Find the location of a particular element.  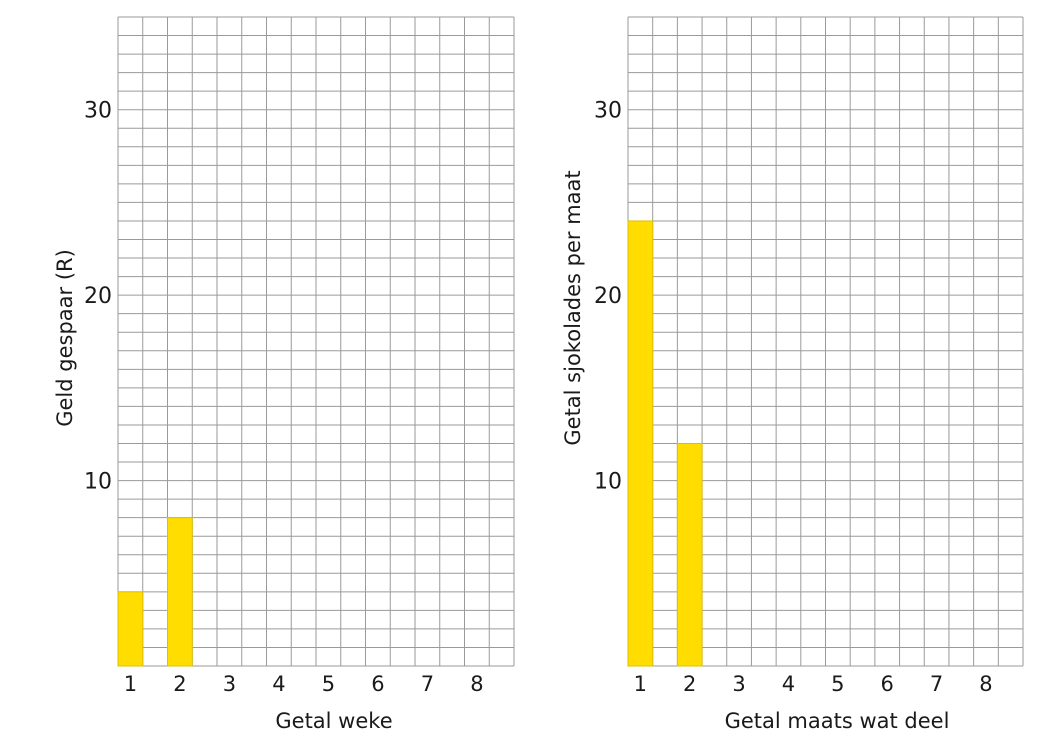

savings-chart-x-tick-label: 3 is located at coordinates (229, 684).